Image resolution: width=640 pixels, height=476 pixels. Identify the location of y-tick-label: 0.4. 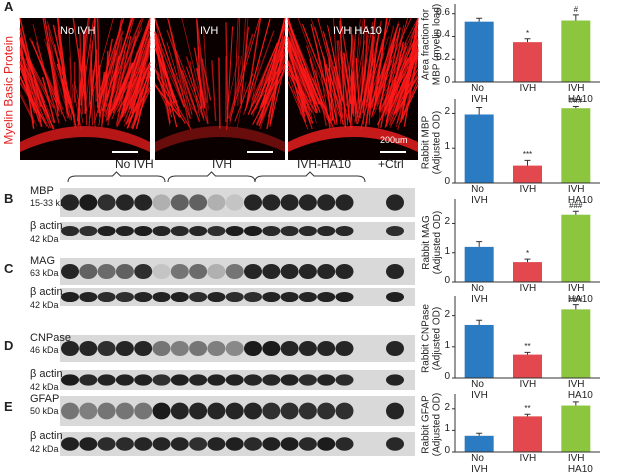
(443, 35).